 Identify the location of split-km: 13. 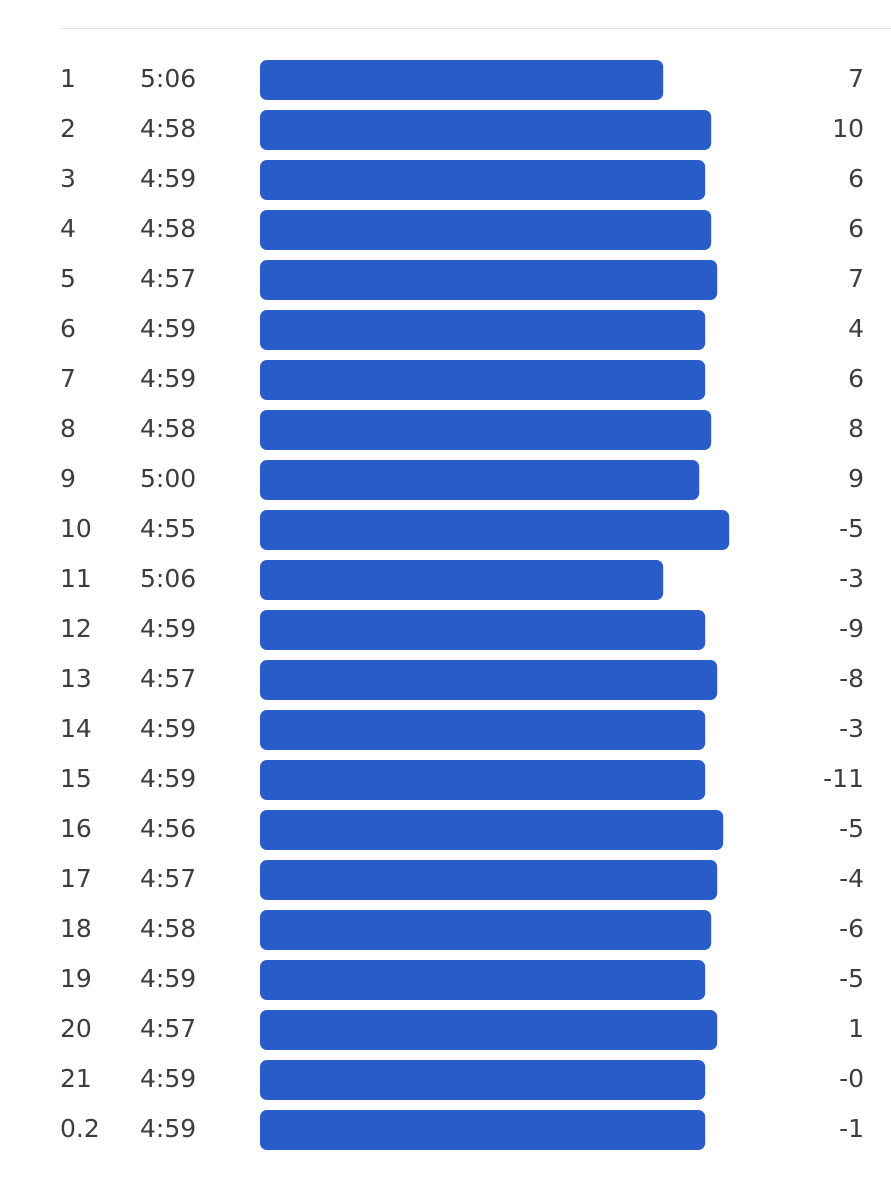
(76, 678).